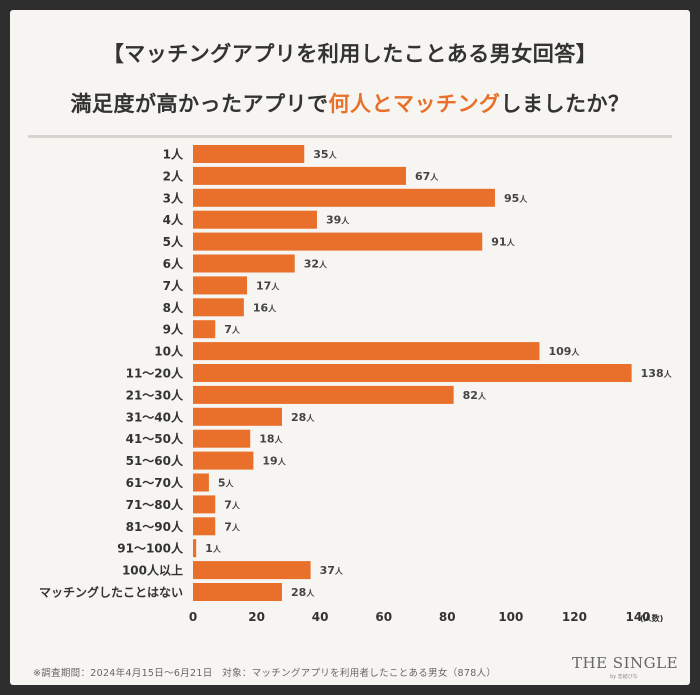  Describe the element at coordinates (332, 570) in the screenshot. I see `data-label: 37人` at that location.